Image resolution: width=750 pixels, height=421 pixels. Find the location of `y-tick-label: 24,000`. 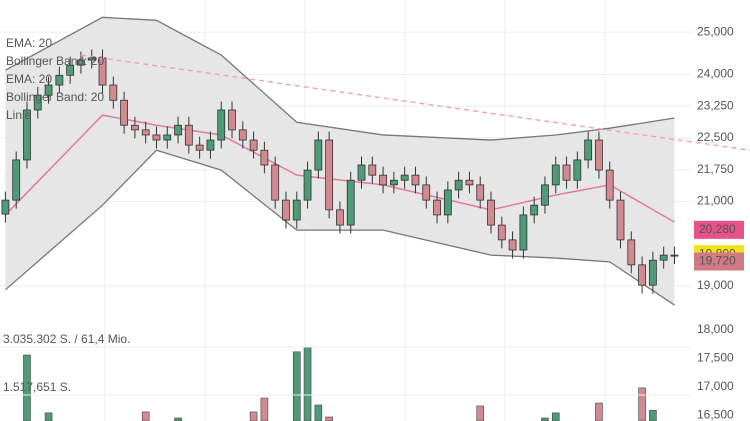

y-tick-label: 24,000 is located at coordinates (715, 74).